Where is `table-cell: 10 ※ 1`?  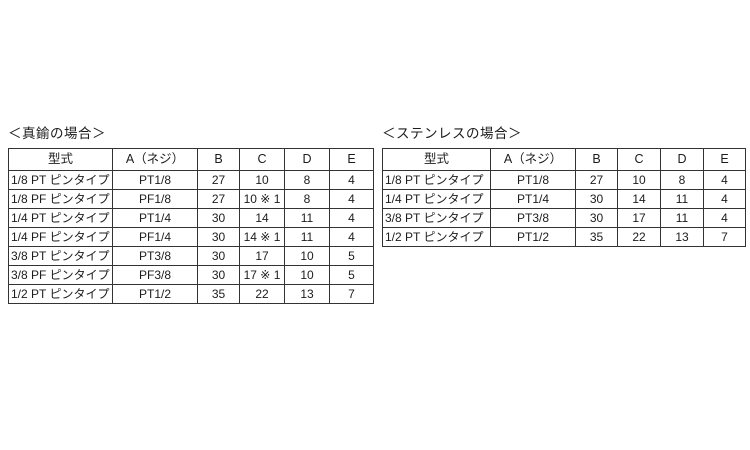 table-cell: 10 ※ 1 is located at coordinates (262, 199).